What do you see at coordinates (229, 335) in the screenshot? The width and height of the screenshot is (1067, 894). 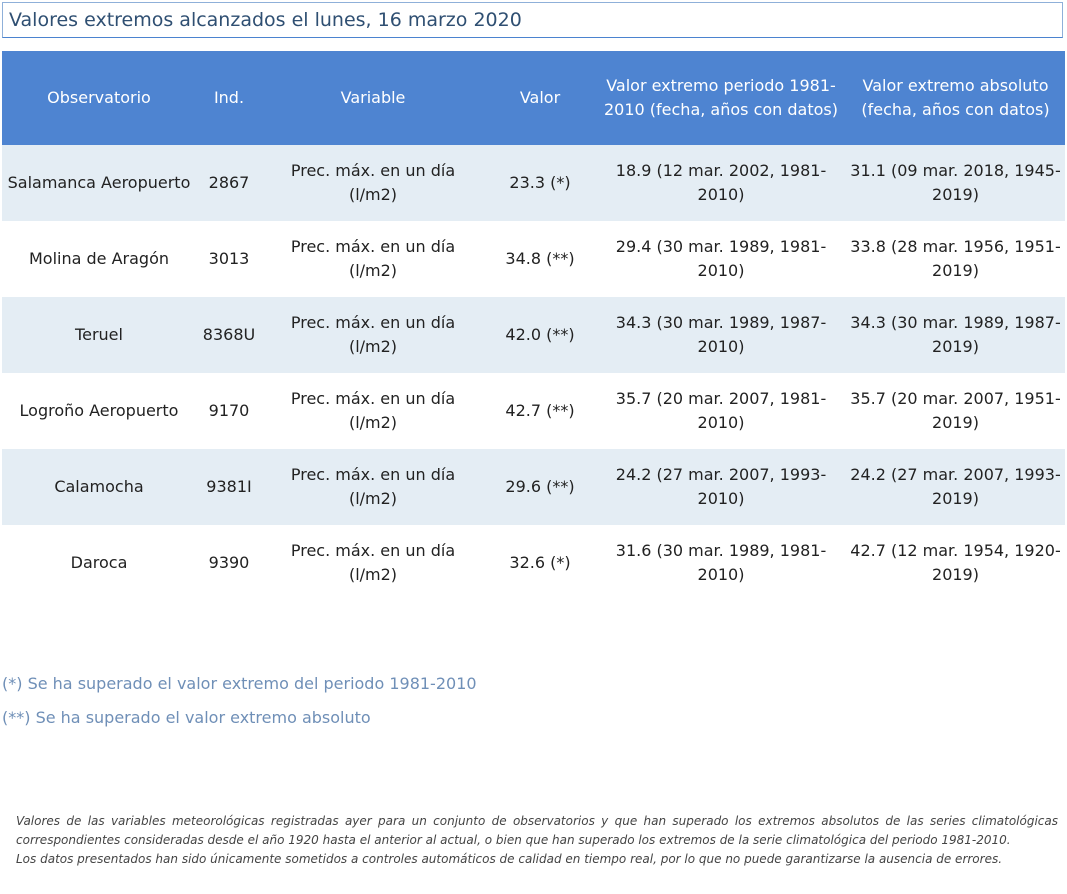 I see `cell-ind: 8368U` at bounding box center [229, 335].